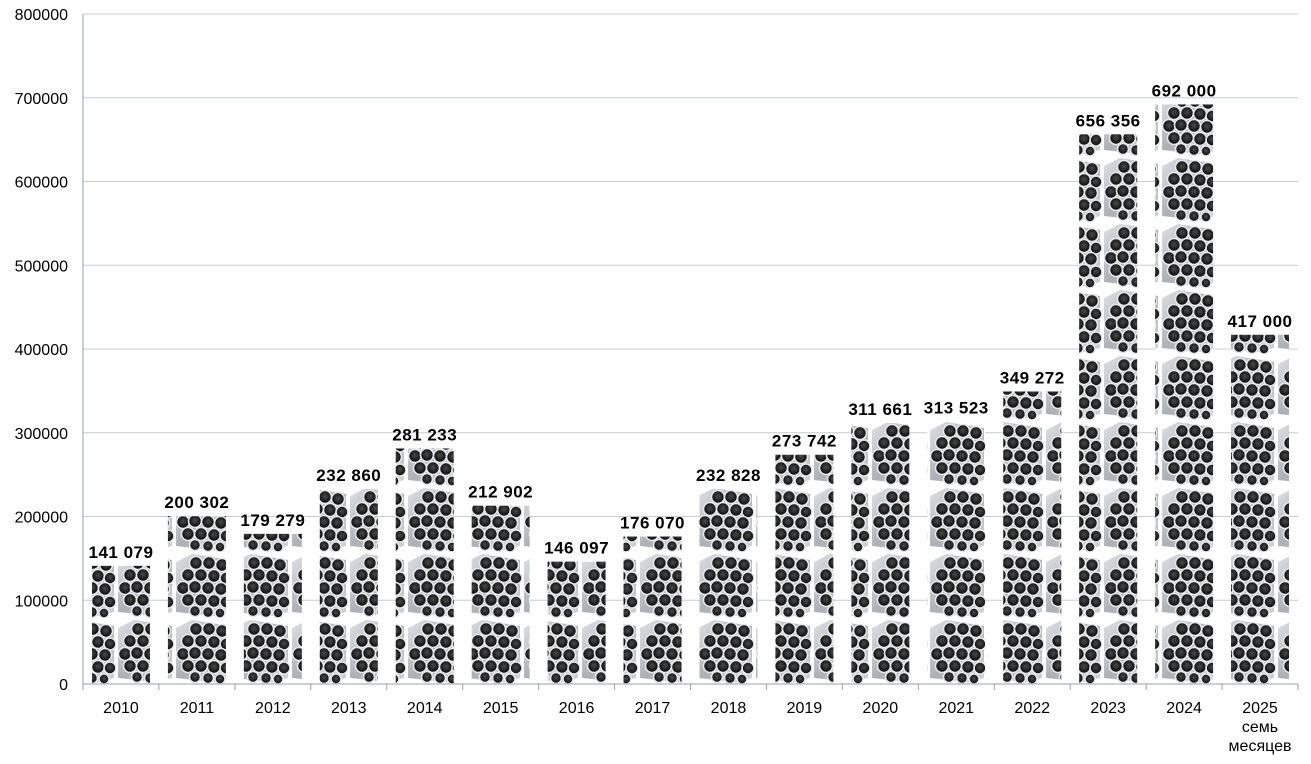 Image resolution: width=1311 pixels, height=764 pixels. I want to click on x-tick-label: 2013, so click(349, 708).